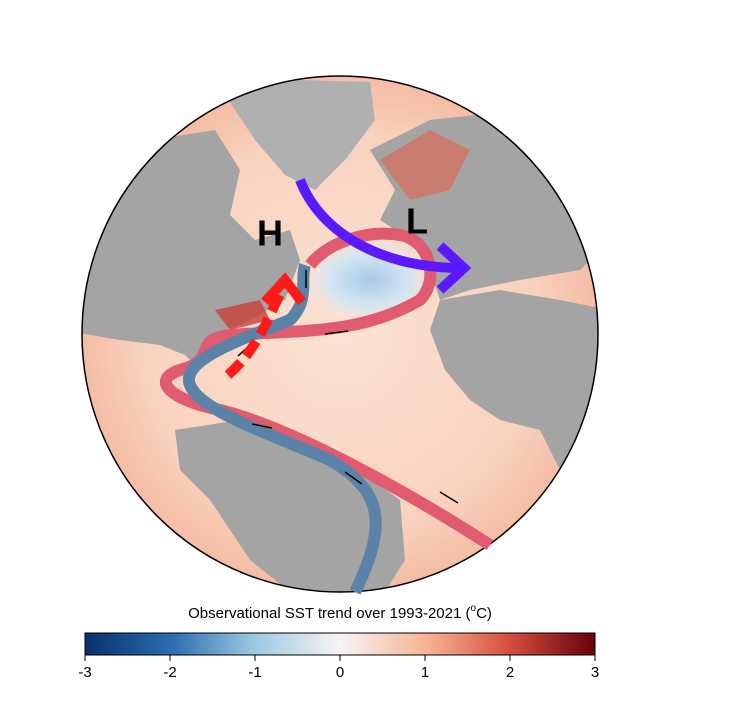 This screenshot has height=723, width=748. I want to click on tick-label: 0, so click(340, 672).